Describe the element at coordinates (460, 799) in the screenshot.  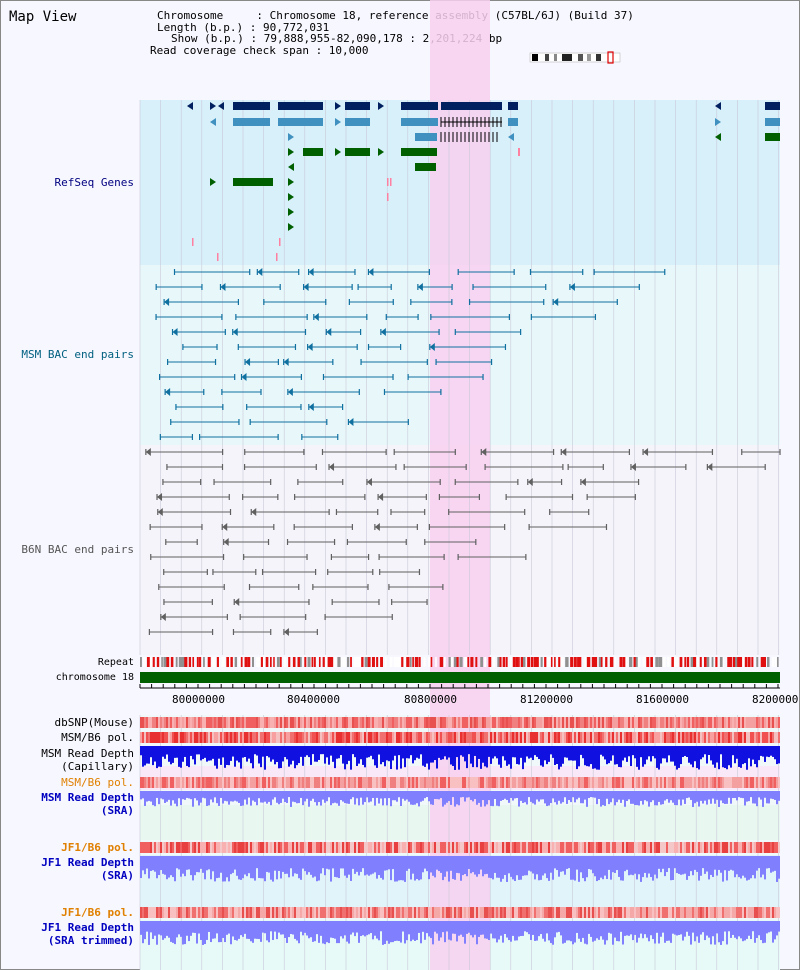
I see `msm-read-depth-sra` at that location.